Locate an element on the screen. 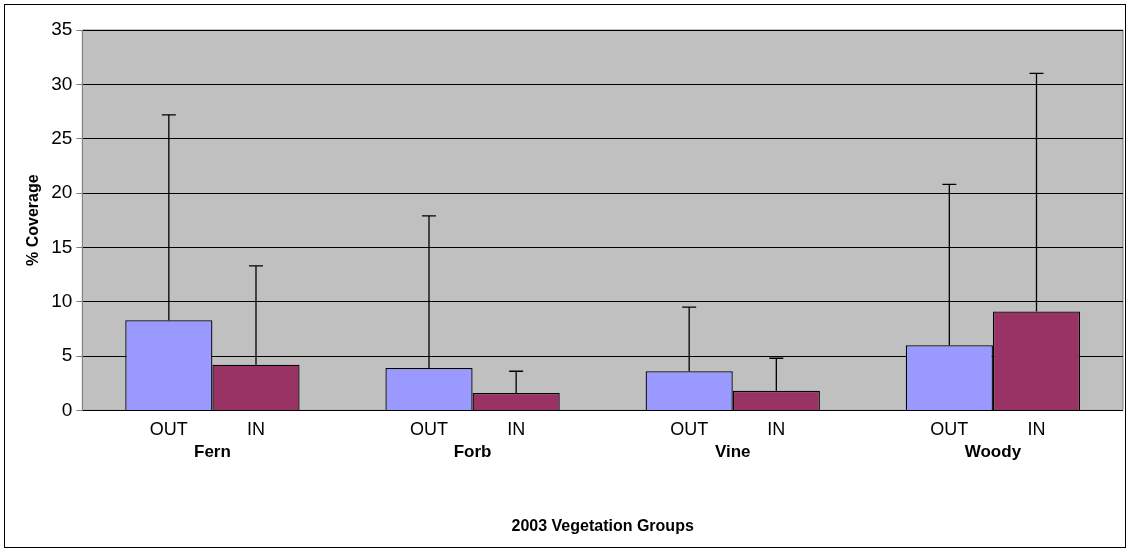 Image resolution: width=1132 pixels, height=554 pixels. series-label: IN is located at coordinates (255, 429).